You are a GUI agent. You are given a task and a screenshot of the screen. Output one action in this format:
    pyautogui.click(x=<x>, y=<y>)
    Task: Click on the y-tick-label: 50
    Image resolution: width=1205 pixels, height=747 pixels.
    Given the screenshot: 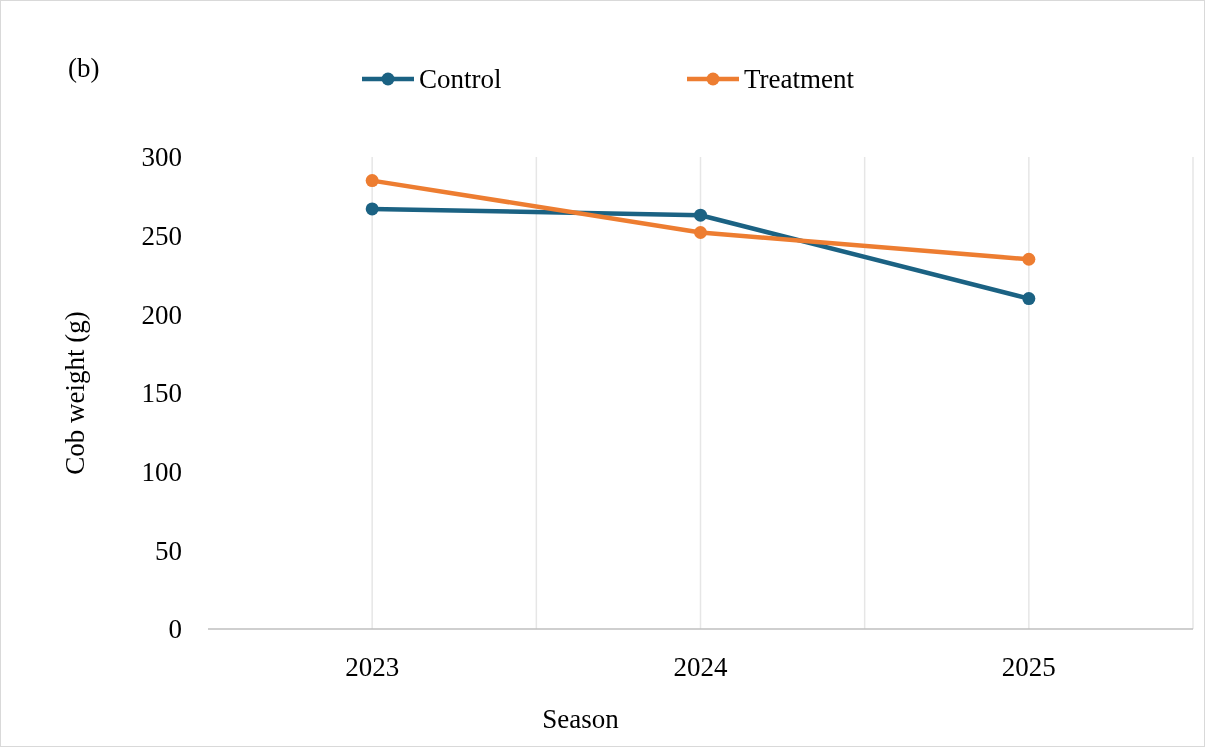 What is the action you would take?
    pyautogui.click(x=168, y=550)
    